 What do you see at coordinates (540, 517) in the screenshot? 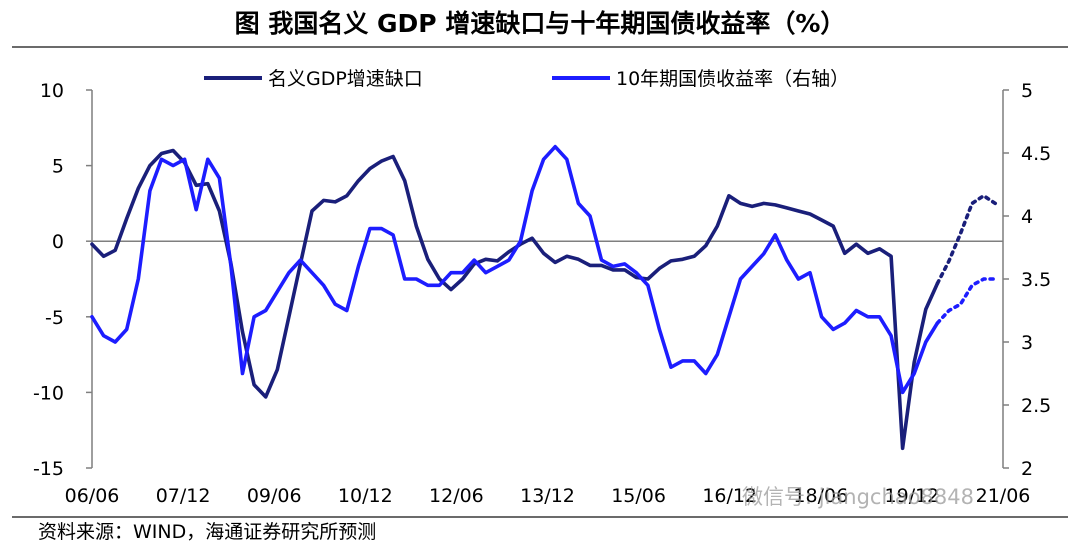
I see `footer-divider` at bounding box center [540, 517].